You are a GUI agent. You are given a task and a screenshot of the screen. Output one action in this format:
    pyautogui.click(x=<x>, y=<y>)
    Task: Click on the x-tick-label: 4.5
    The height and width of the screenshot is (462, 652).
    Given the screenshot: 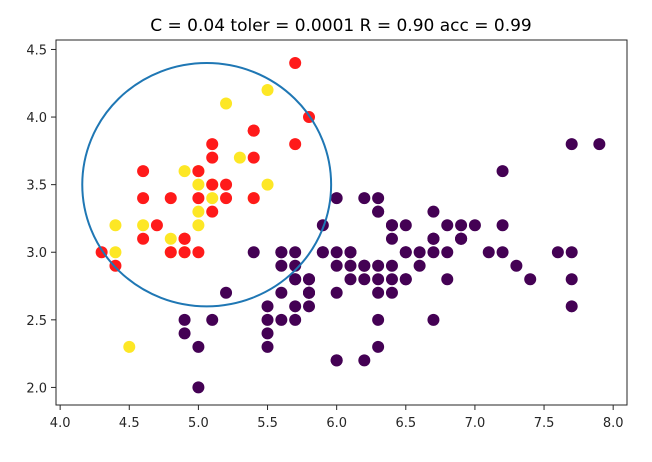 What is the action you would take?
    pyautogui.click(x=129, y=423)
    